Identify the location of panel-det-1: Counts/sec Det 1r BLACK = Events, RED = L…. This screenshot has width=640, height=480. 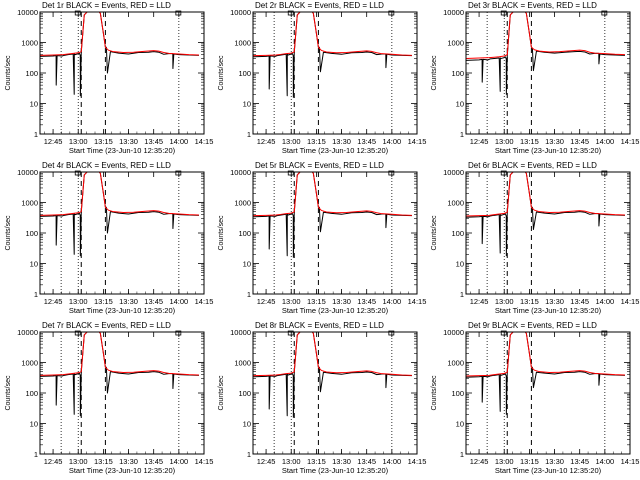
(109, 78).